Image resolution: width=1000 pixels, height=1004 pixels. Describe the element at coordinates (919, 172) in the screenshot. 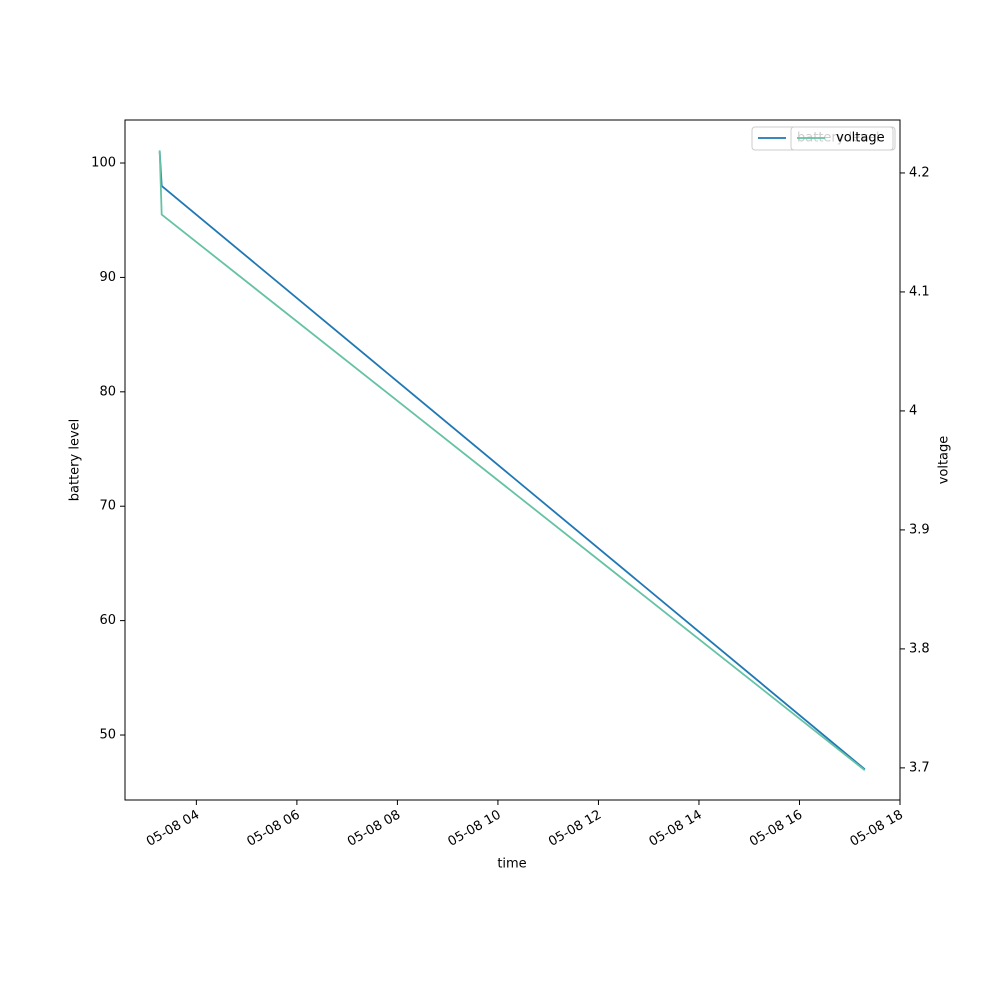

I see `y2-tick-label: 4.2` at that location.